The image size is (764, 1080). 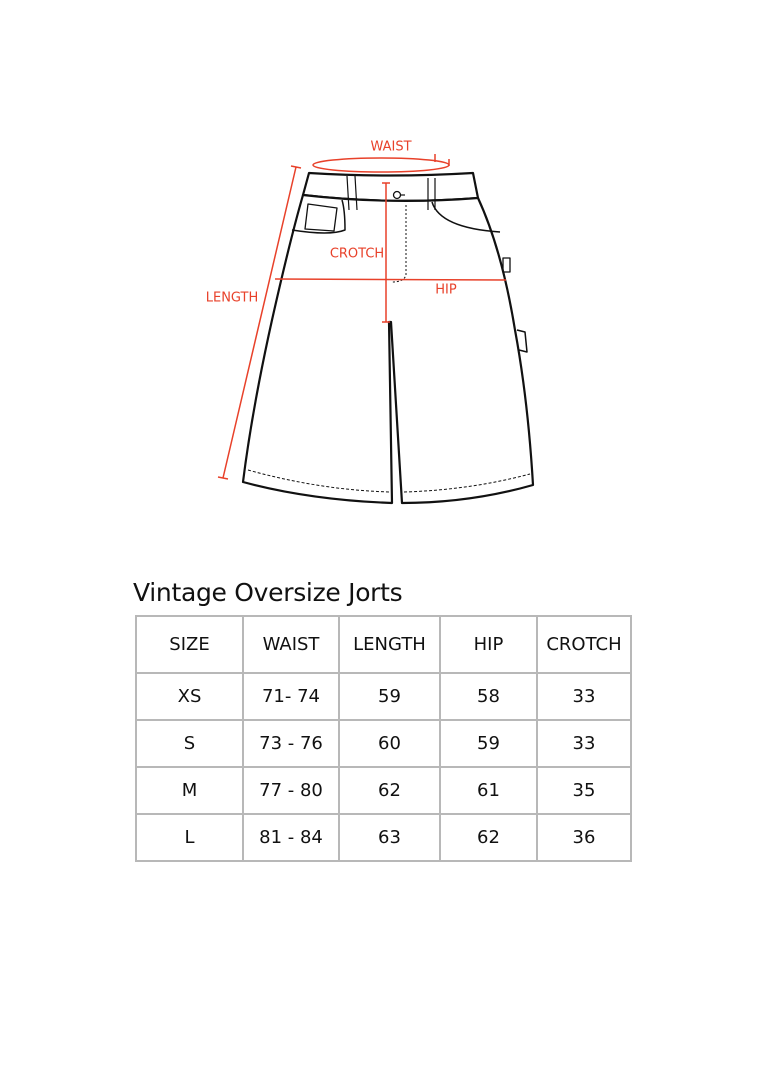 I want to click on hip-measure, so click(x=390, y=279).